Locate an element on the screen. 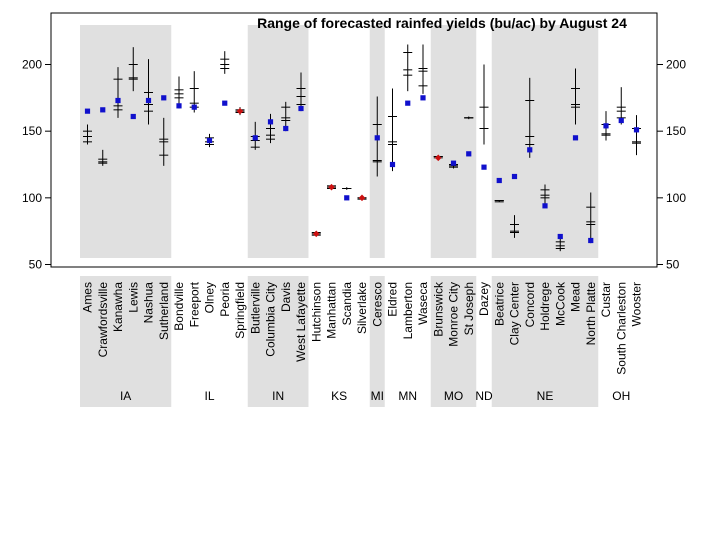 The image size is (720, 533). state-label-ia: IA is located at coordinates (125, 396).